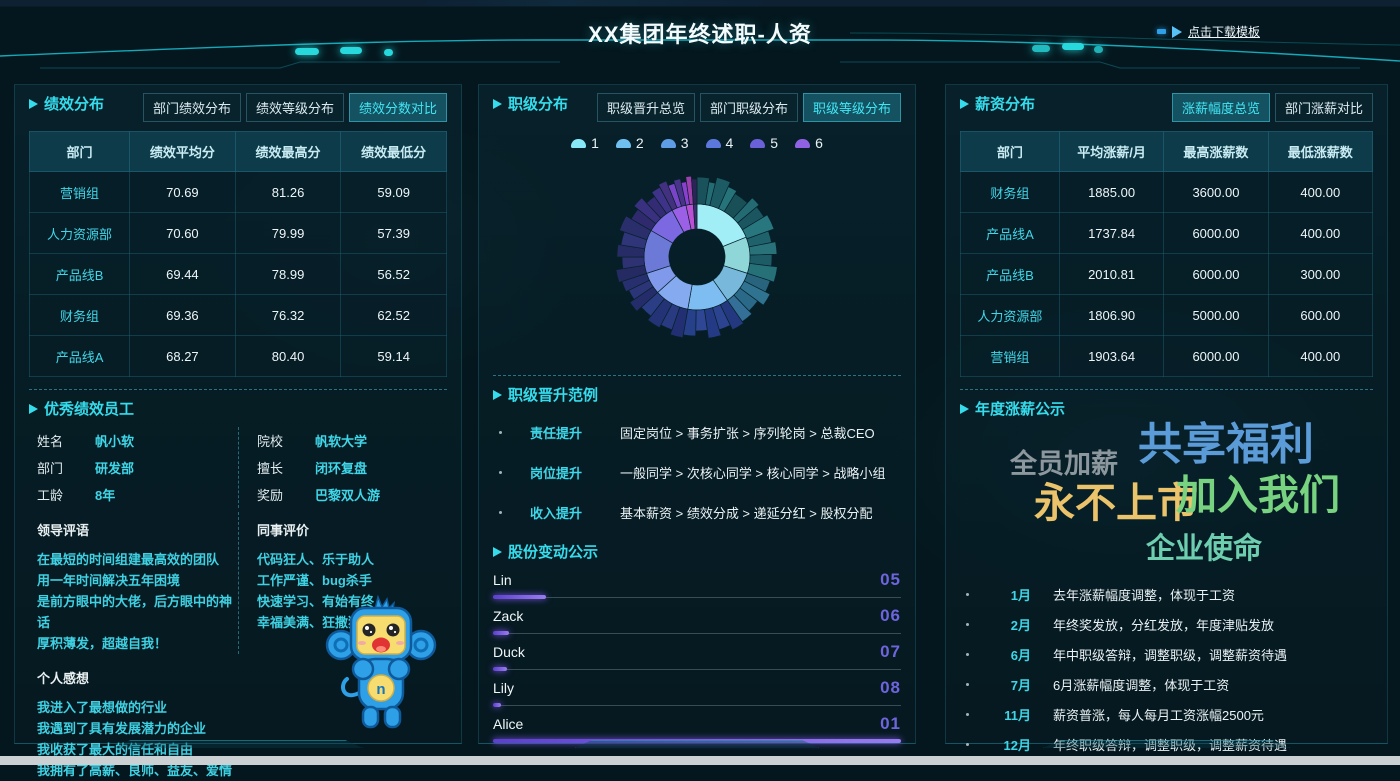 This screenshot has height=781, width=1400. Describe the element at coordinates (1010, 356) in the screenshot. I see `table-cell: 营销组` at that location.